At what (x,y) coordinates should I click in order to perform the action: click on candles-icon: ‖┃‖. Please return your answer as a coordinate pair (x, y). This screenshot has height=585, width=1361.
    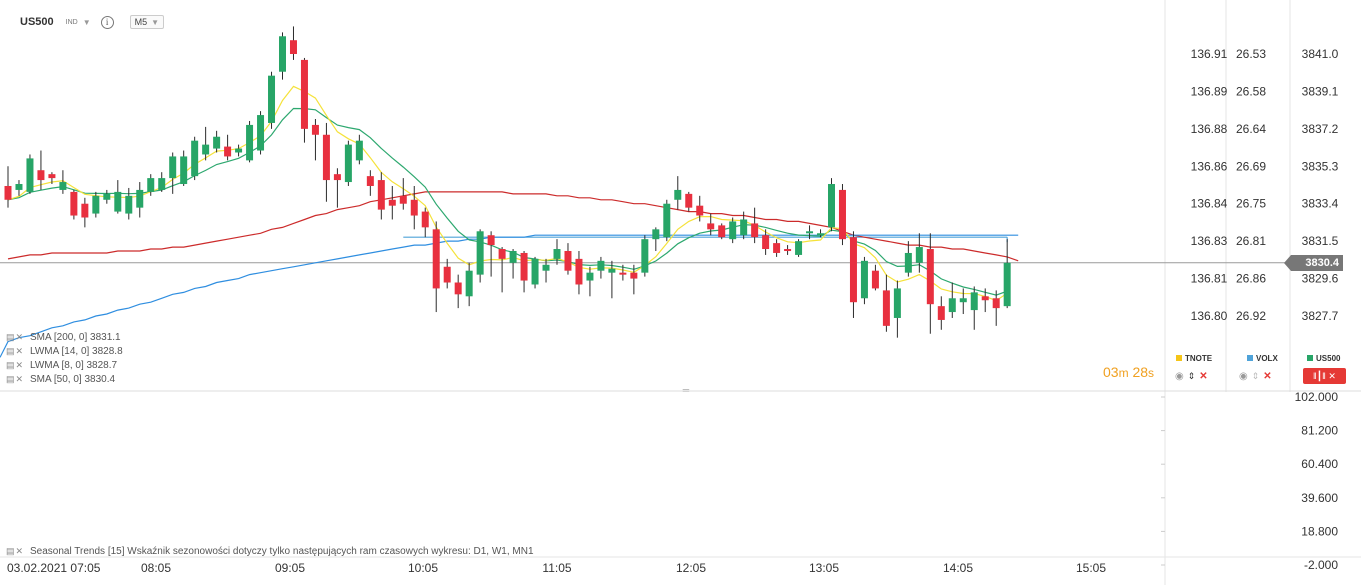
    Looking at the image, I should click on (1319, 376).